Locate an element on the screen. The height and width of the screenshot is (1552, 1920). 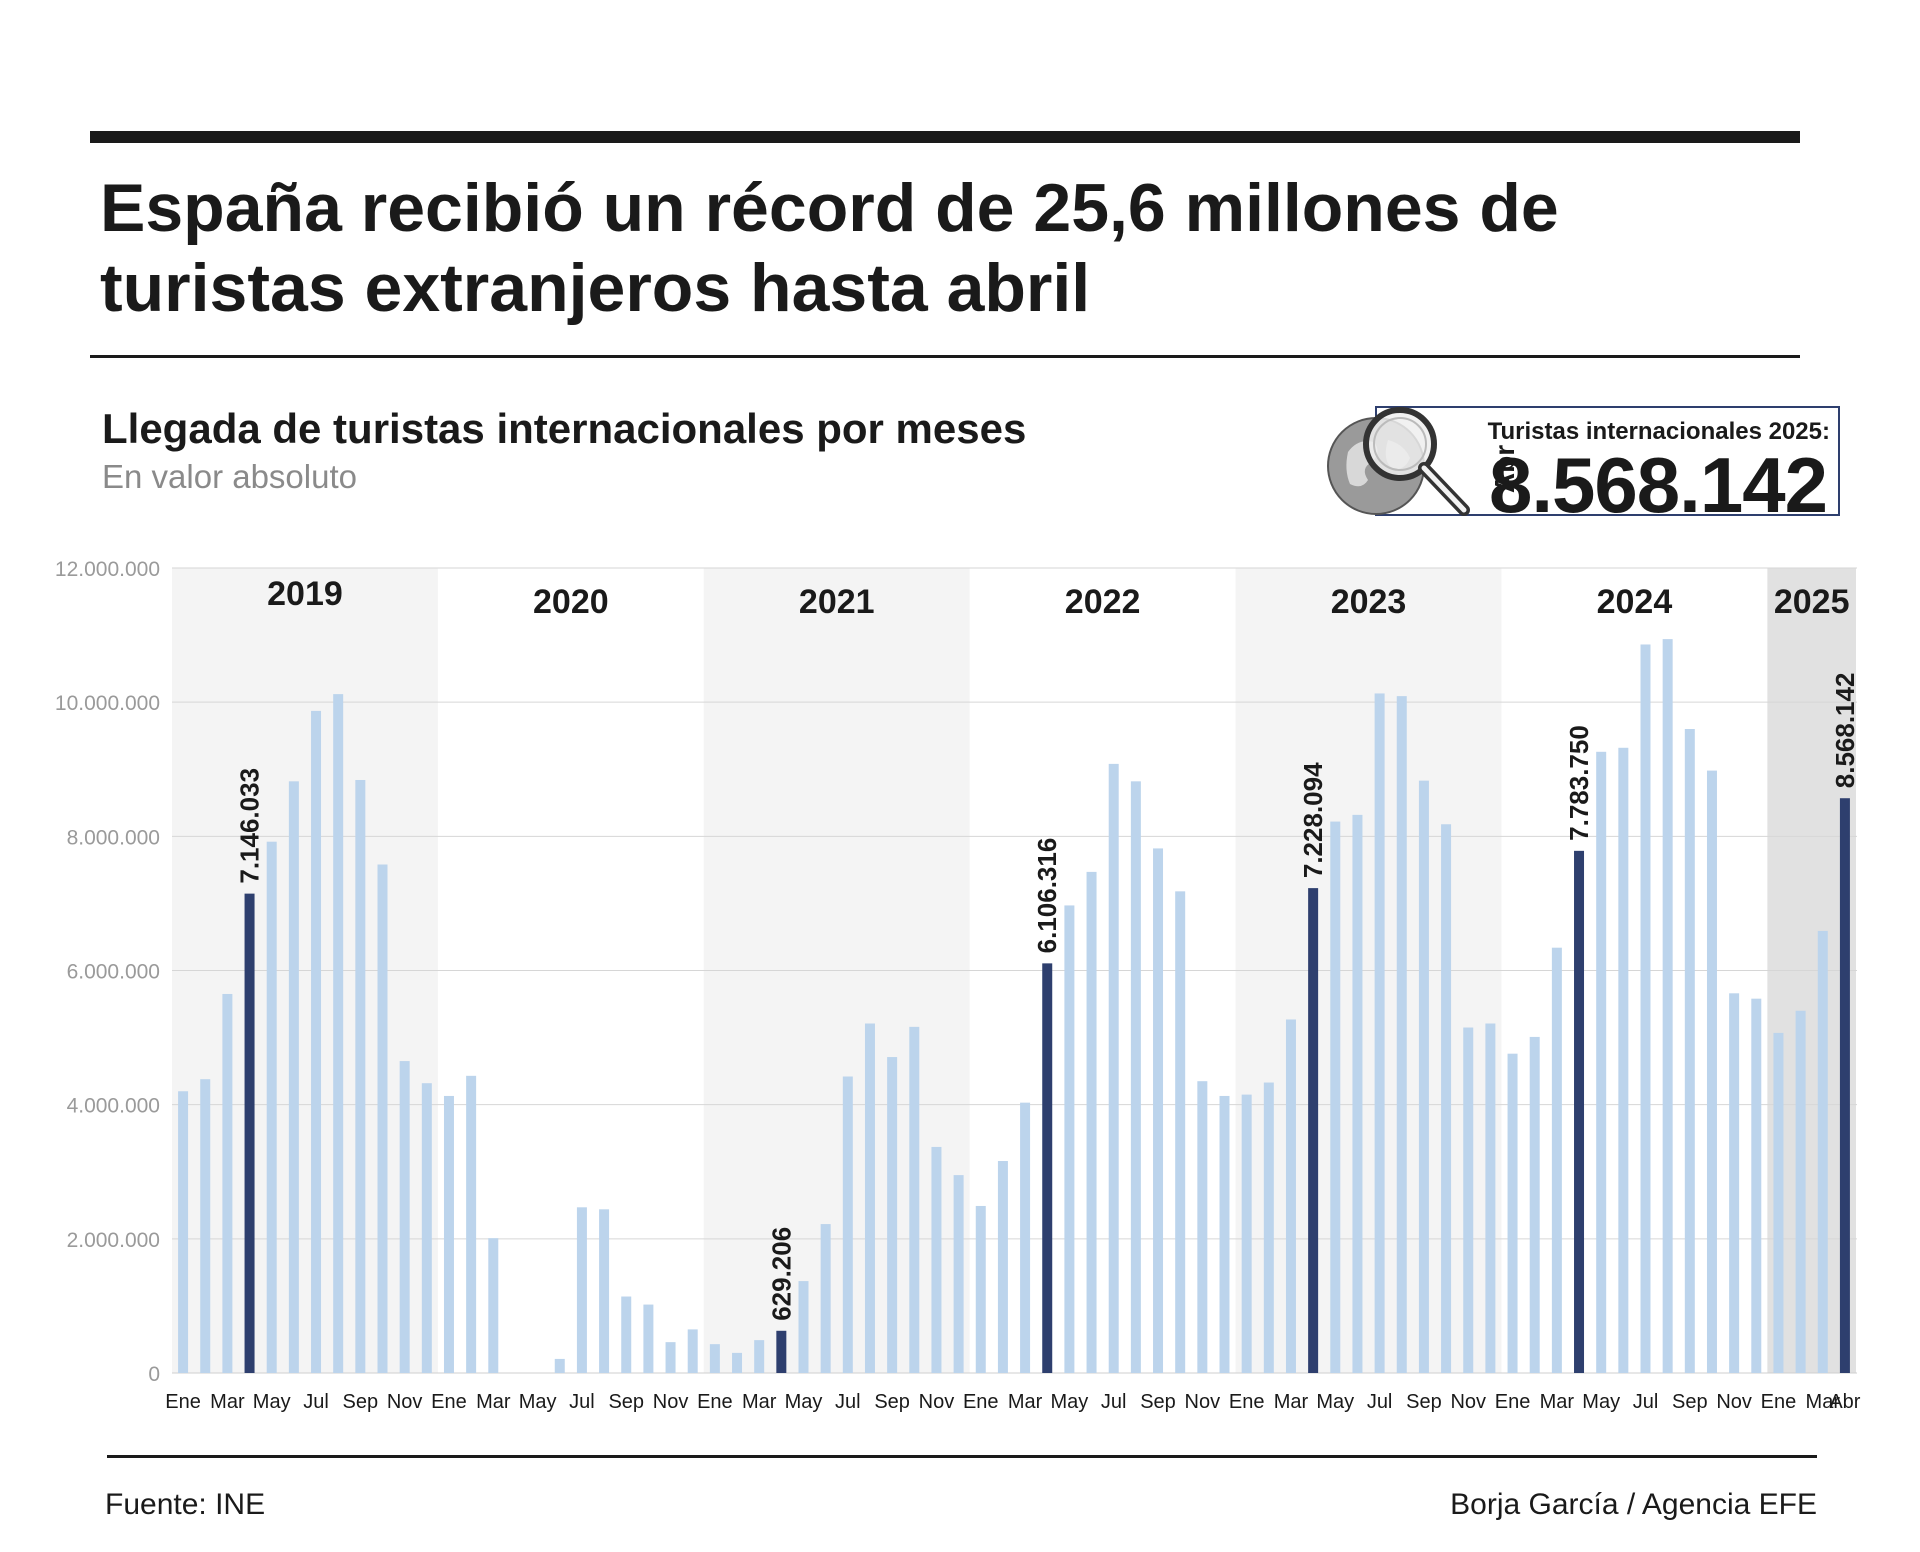
year-label-2024: 2024 is located at coordinates (1635, 602).